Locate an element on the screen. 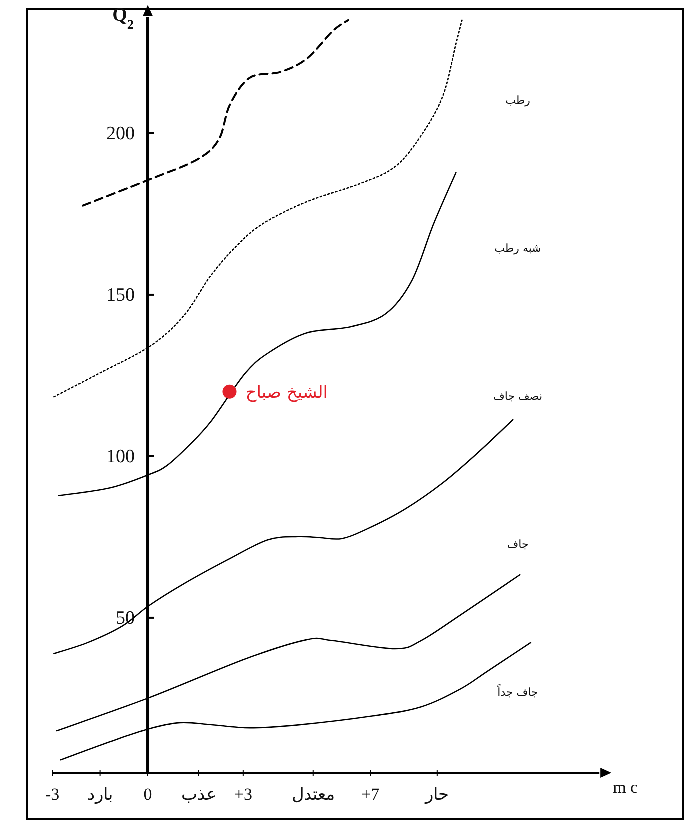 This screenshot has height=828, width=687. y-axis-title: Q$_{2}$ is located at coordinates (123, 18).